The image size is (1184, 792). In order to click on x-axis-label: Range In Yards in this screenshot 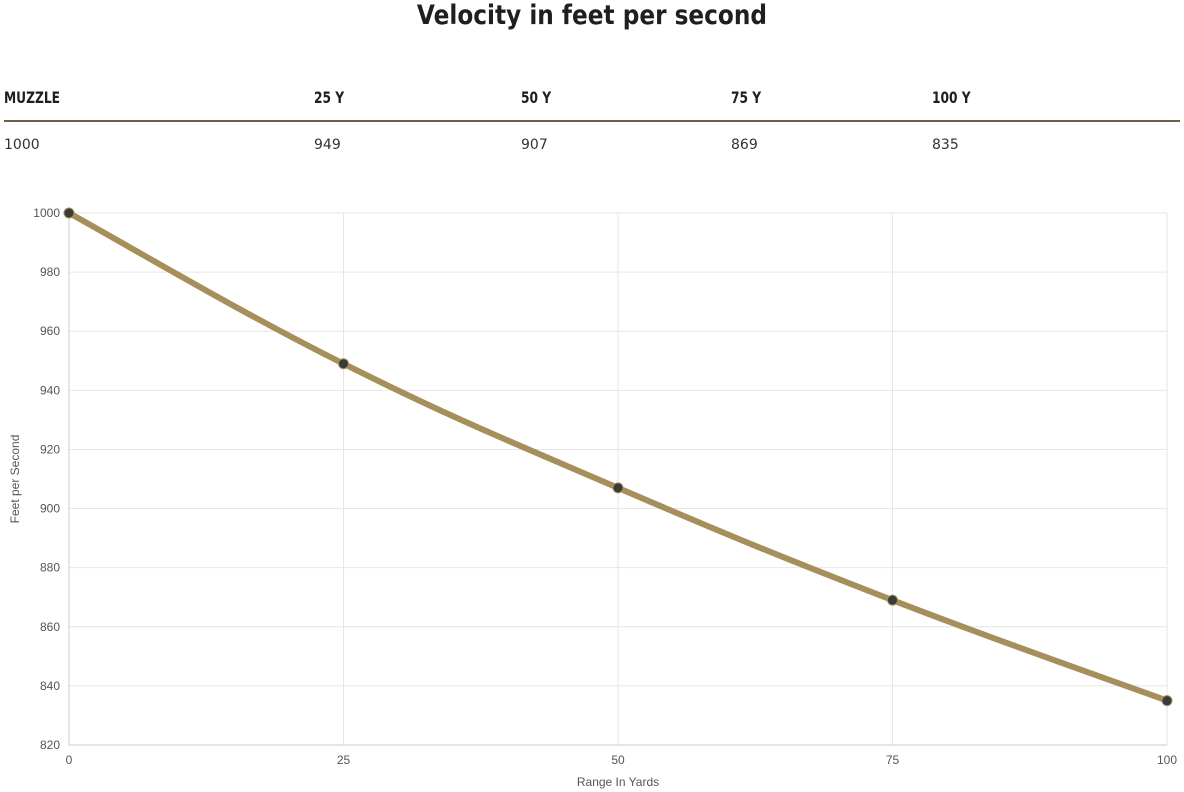, I will do `click(618, 782)`.